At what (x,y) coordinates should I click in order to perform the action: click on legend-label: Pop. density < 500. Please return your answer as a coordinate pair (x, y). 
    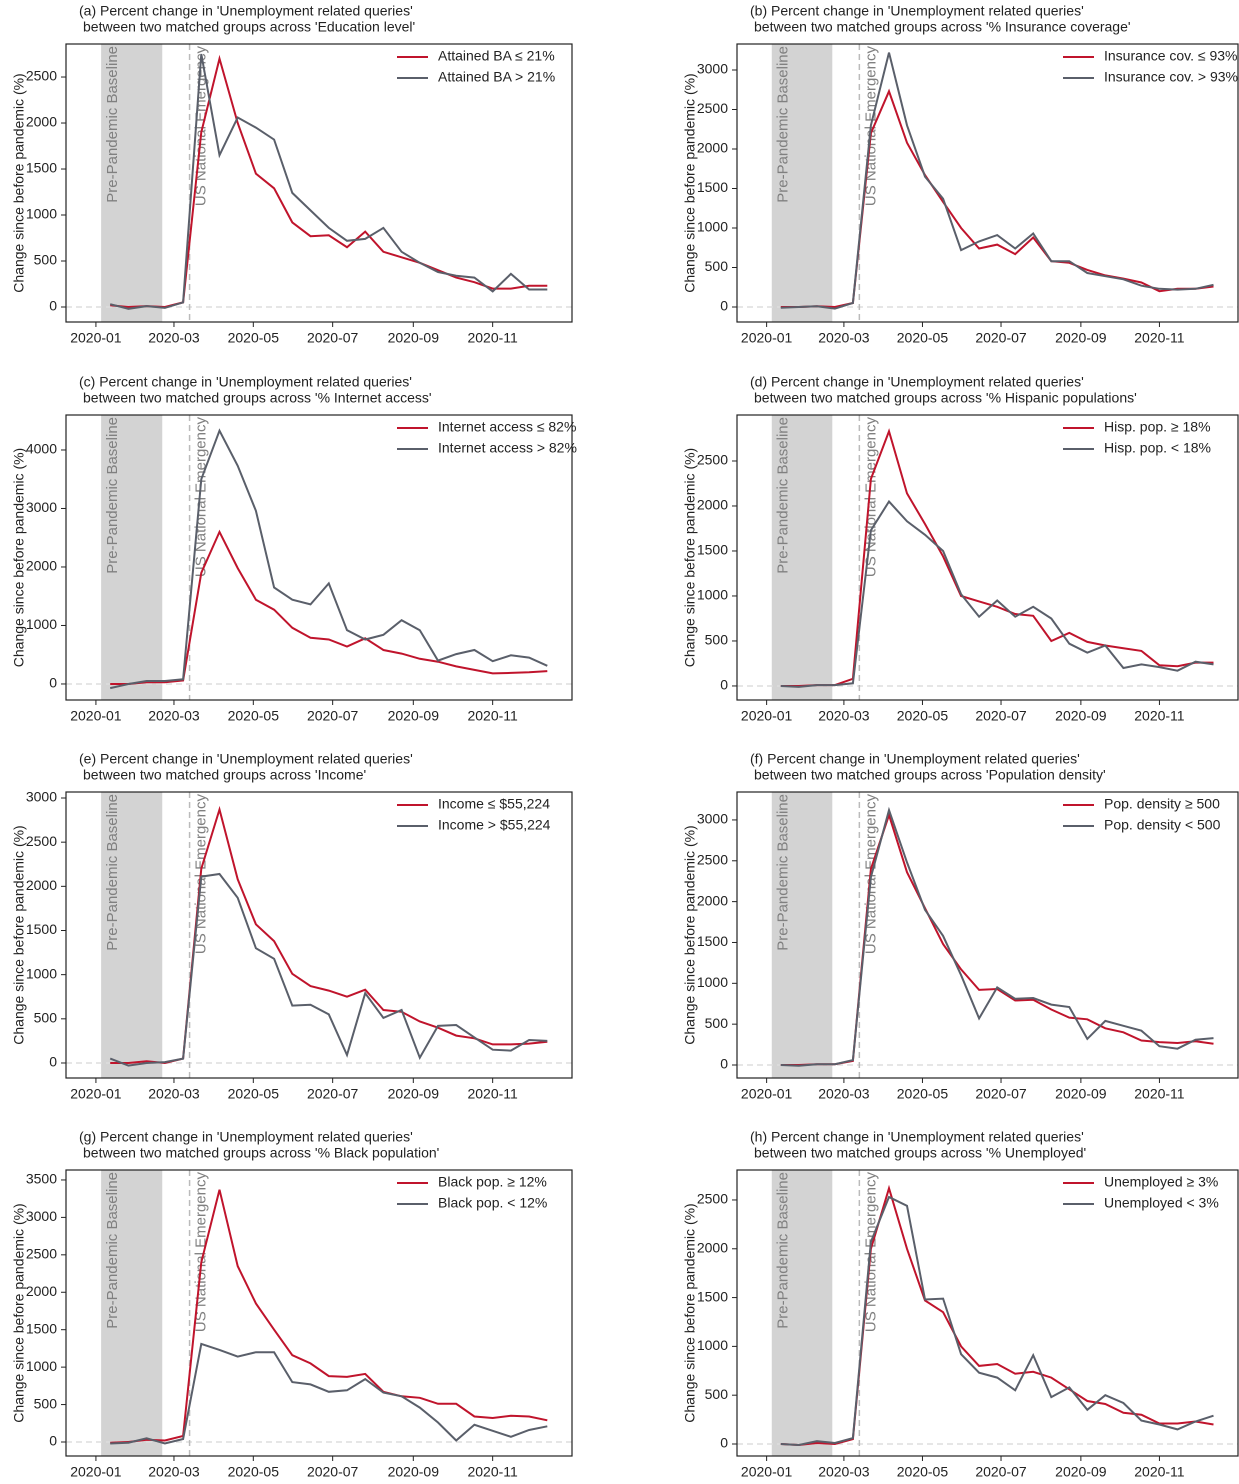
    Looking at the image, I should click on (1162, 825).